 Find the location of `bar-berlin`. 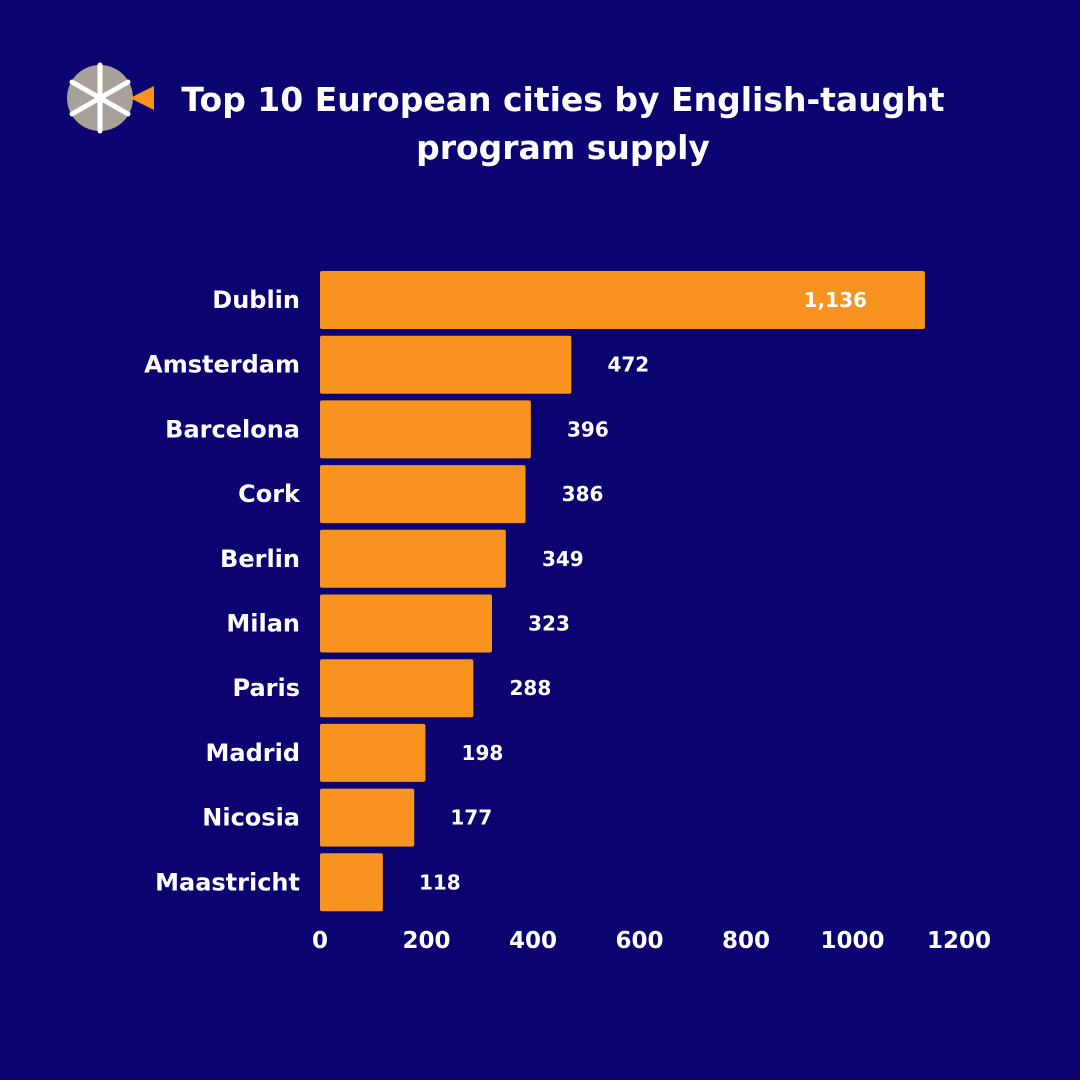

bar-berlin is located at coordinates (413, 558).